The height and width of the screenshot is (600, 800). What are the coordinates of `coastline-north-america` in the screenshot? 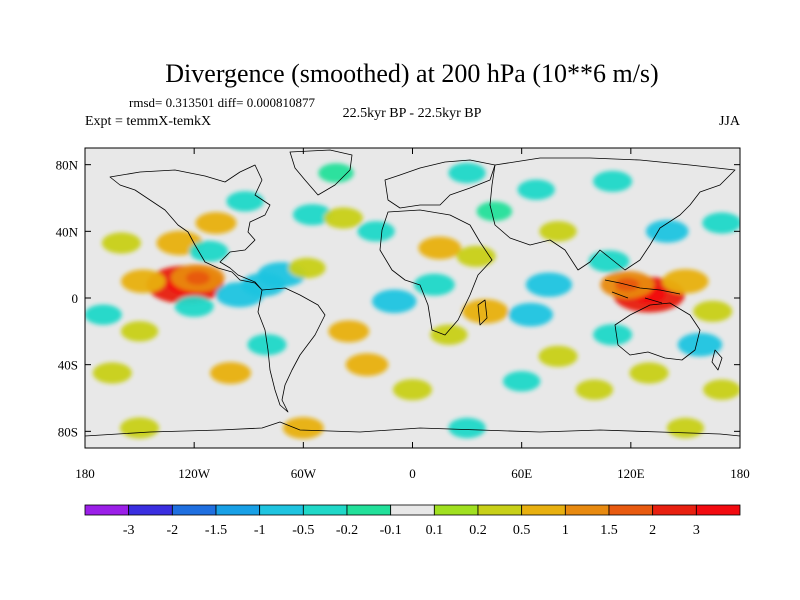 It's located at (190, 227).